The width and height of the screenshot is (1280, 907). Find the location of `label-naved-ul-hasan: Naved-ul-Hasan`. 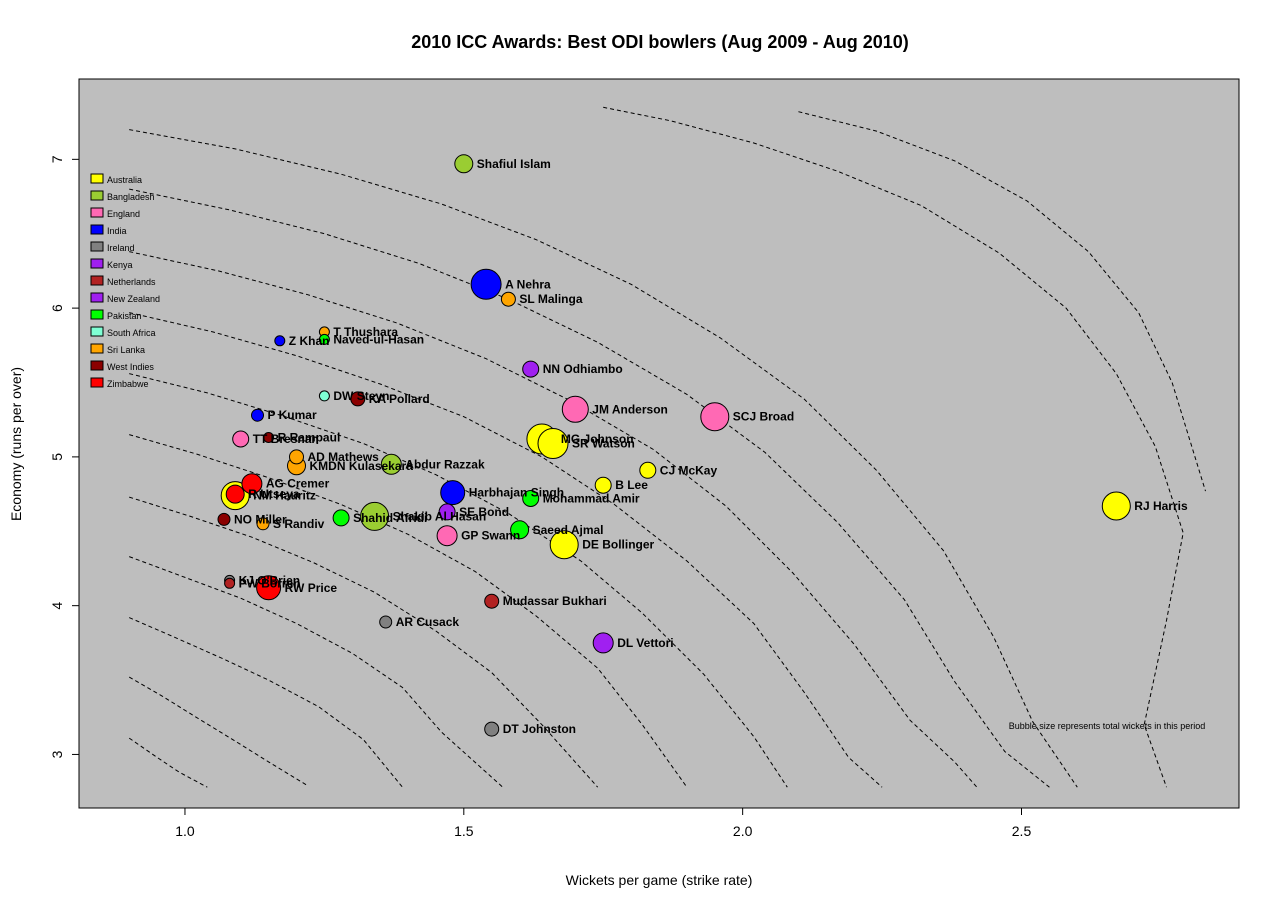

label-naved-ul-hasan: Naved-ul-Hasan is located at coordinates (378, 339).